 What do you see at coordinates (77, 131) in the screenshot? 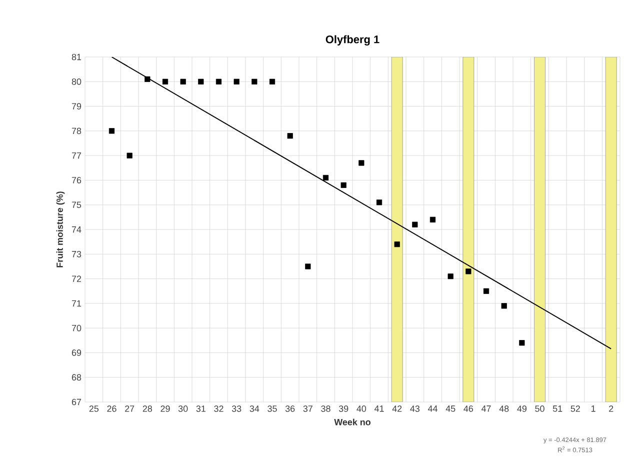
I see `y-tick-label: 78` at bounding box center [77, 131].